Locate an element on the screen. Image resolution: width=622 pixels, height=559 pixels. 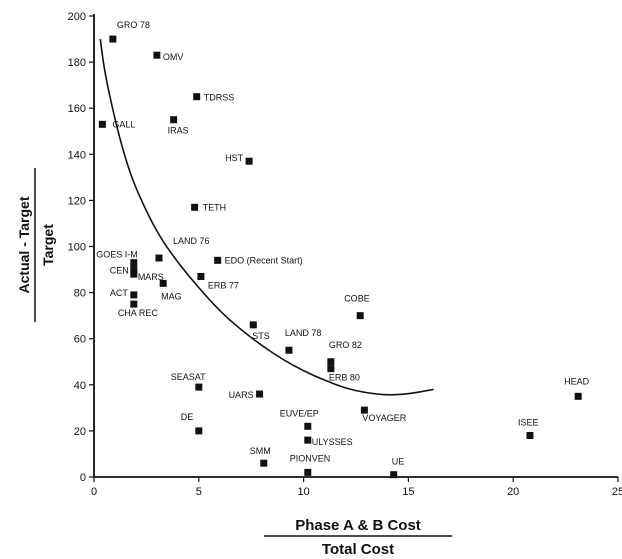
x-tick-label: 10 is located at coordinates (303, 492).